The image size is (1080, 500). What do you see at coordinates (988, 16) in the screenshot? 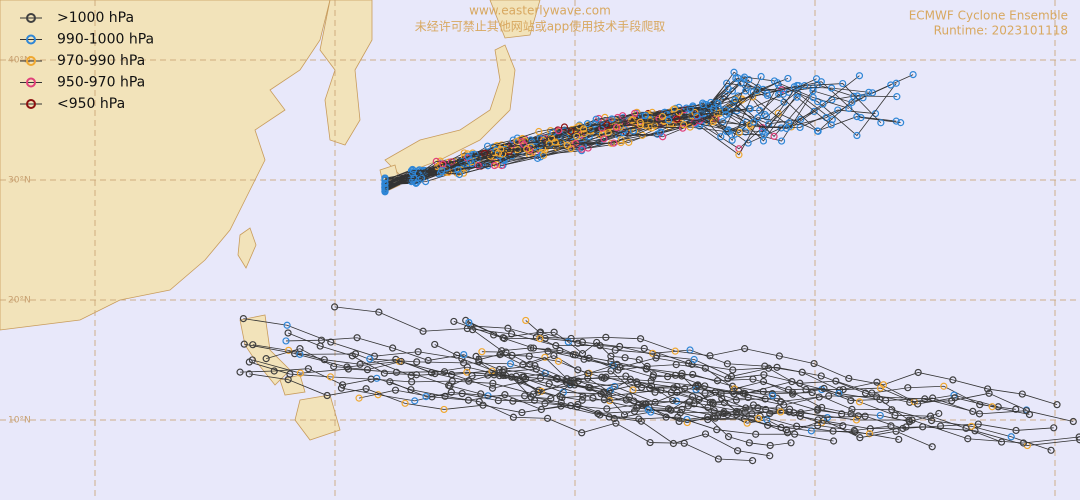
I see `title: ECMWF Cyclone Ensemble` at bounding box center [988, 16].